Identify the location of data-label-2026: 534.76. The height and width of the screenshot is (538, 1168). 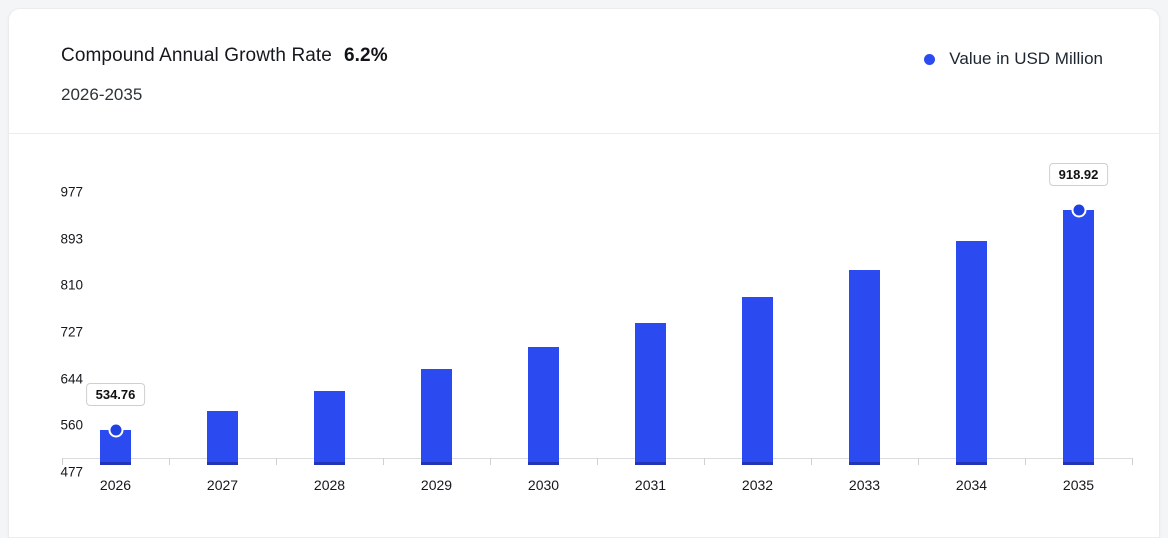
(115, 394).